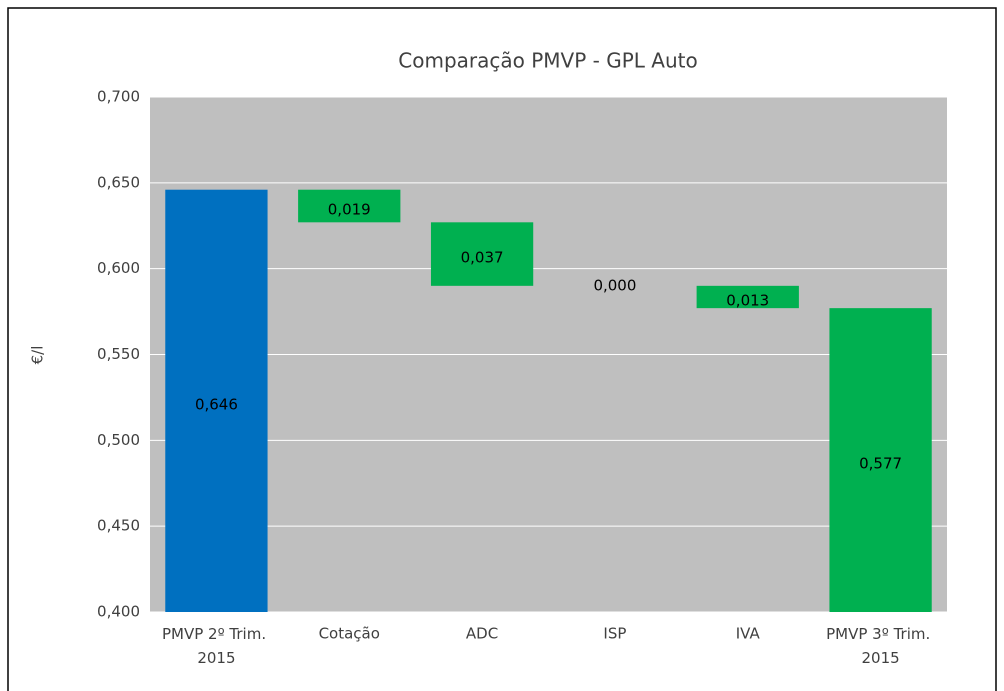  I want to click on y-tick-label: 0,500, so click(118, 440).